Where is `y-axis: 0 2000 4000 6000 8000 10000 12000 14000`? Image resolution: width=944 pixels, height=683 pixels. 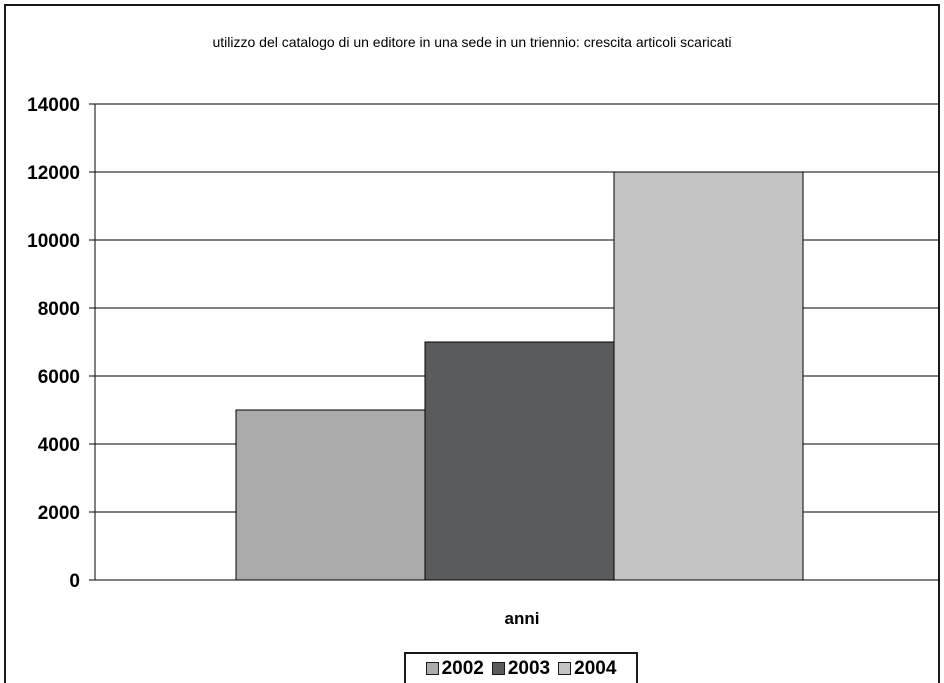 y-axis: 0 2000 4000 6000 8000 10000 12000 14000 is located at coordinates (61, 343).